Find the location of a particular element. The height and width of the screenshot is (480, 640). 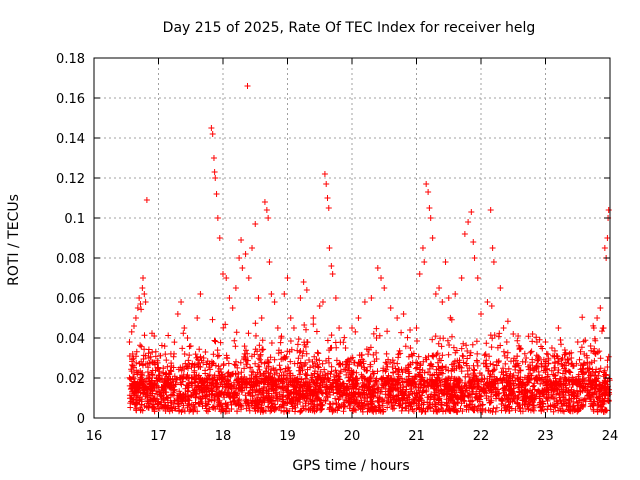

x-tick-label: 20 is located at coordinates (352, 436).